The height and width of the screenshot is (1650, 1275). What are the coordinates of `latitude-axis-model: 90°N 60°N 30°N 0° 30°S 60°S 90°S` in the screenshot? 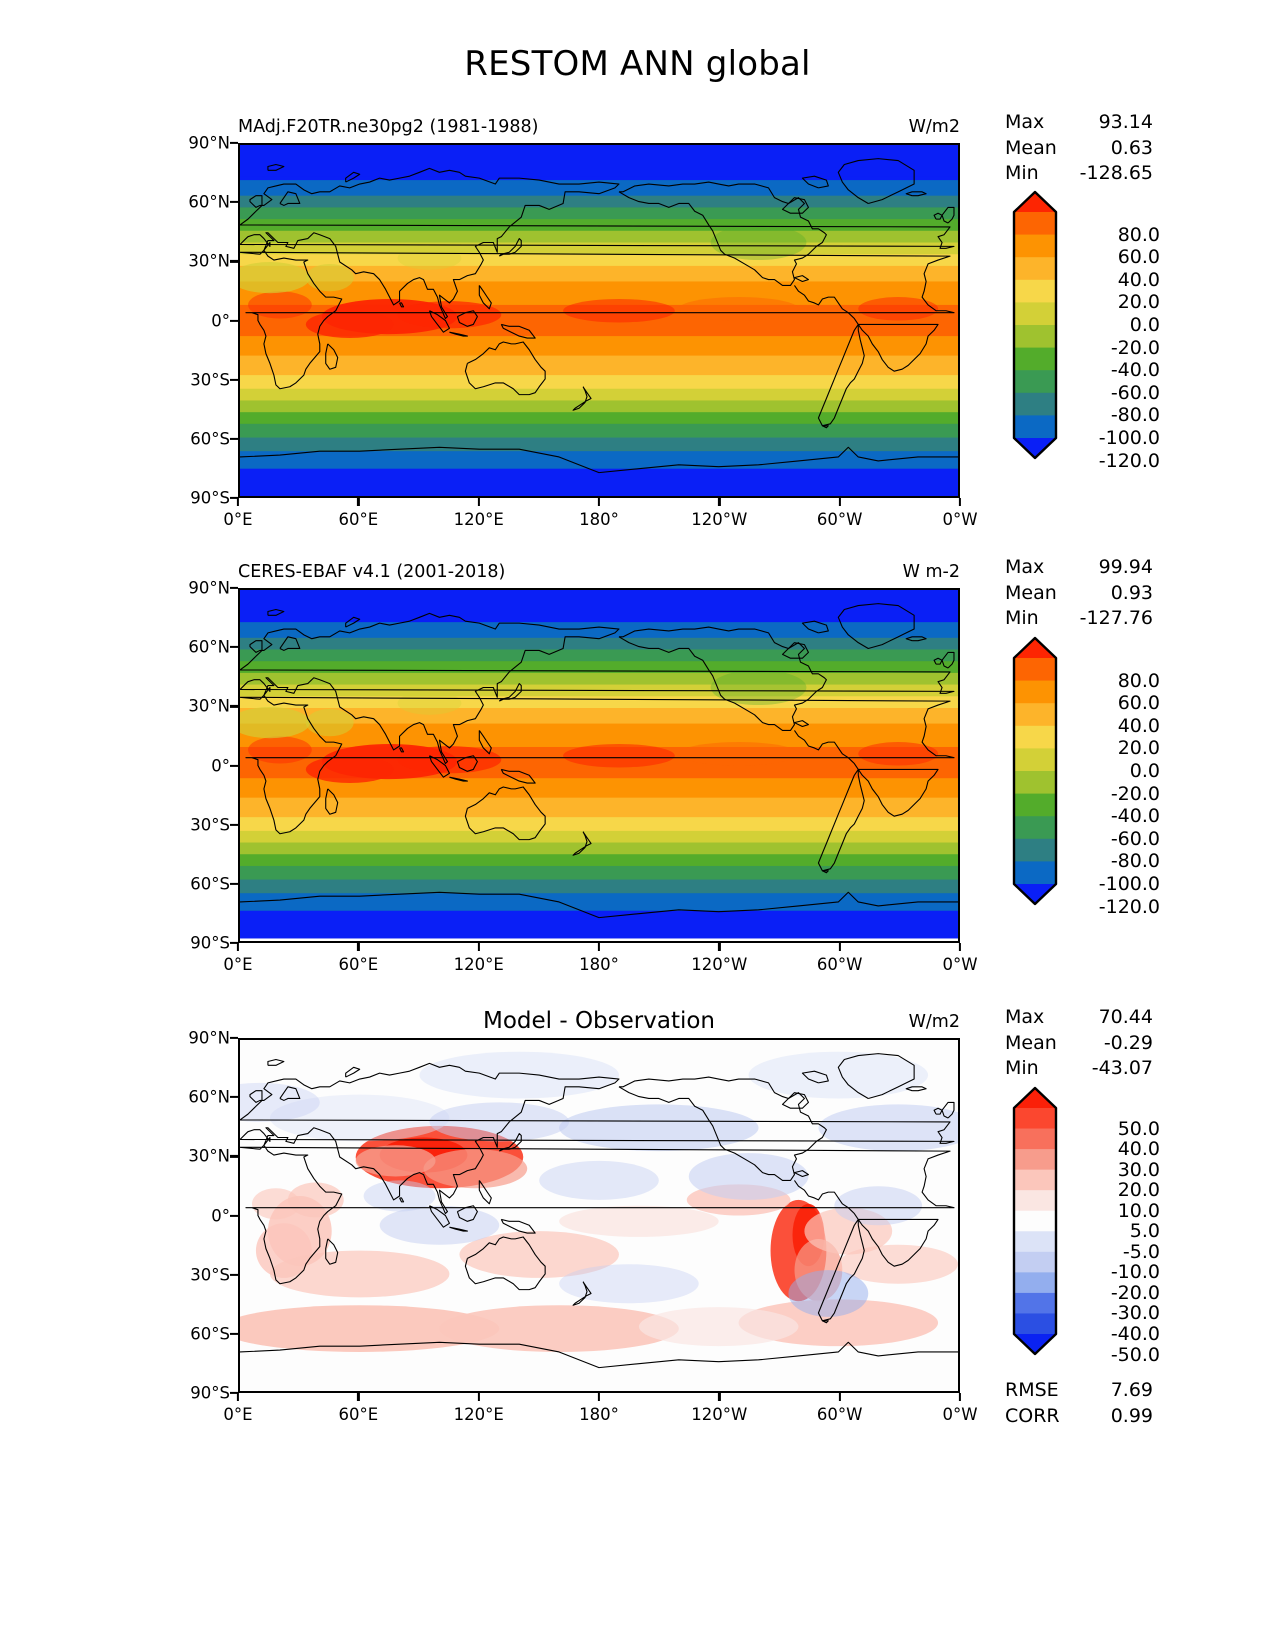 It's located at (203, 321).